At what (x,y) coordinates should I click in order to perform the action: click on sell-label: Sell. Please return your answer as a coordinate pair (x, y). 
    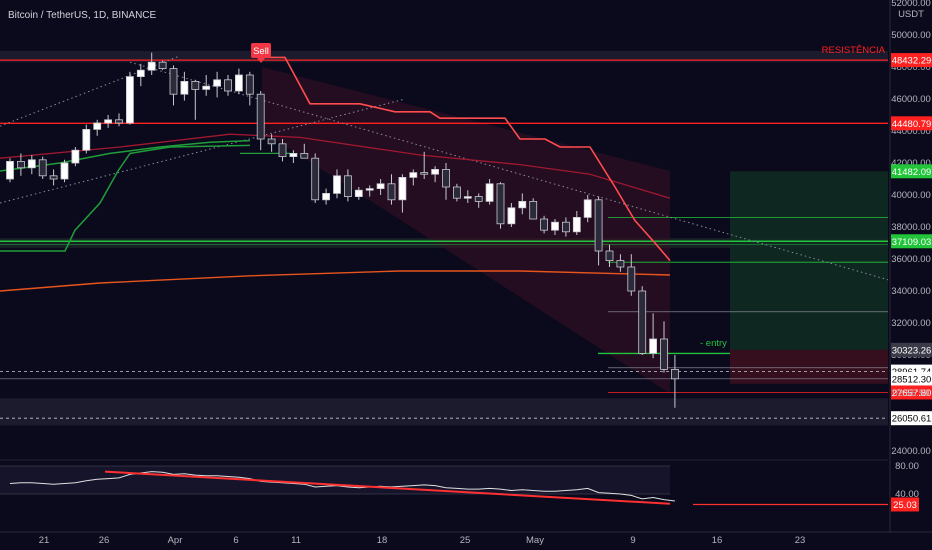
    Looking at the image, I should click on (261, 51).